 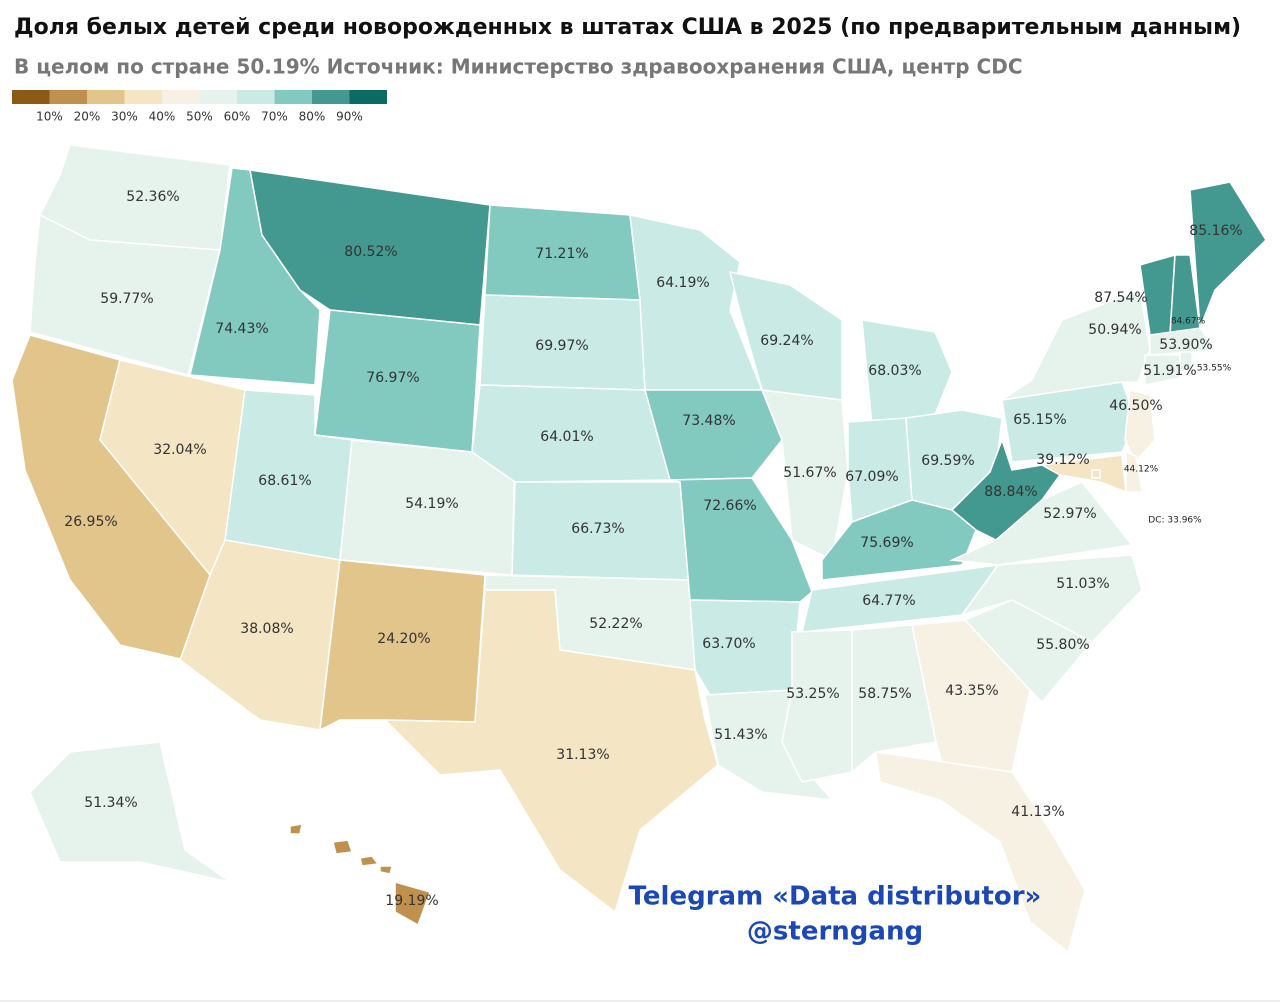 I want to click on state-value-label: 39.12%, so click(x=1062, y=460).